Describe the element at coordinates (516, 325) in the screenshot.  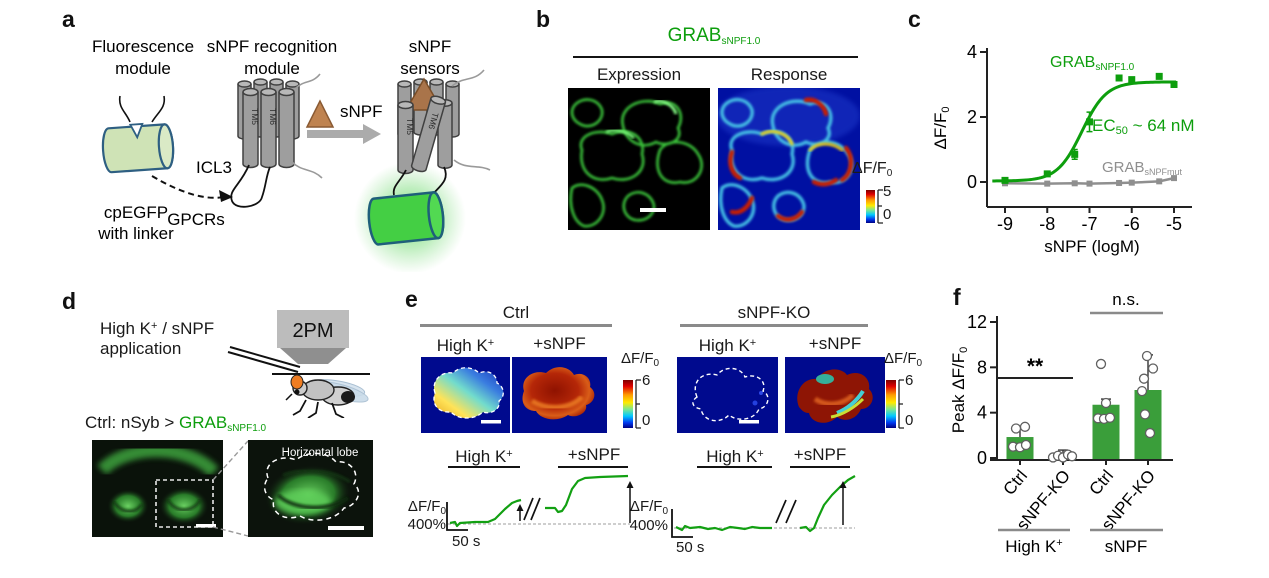
I see `group-ctrl-line` at that location.